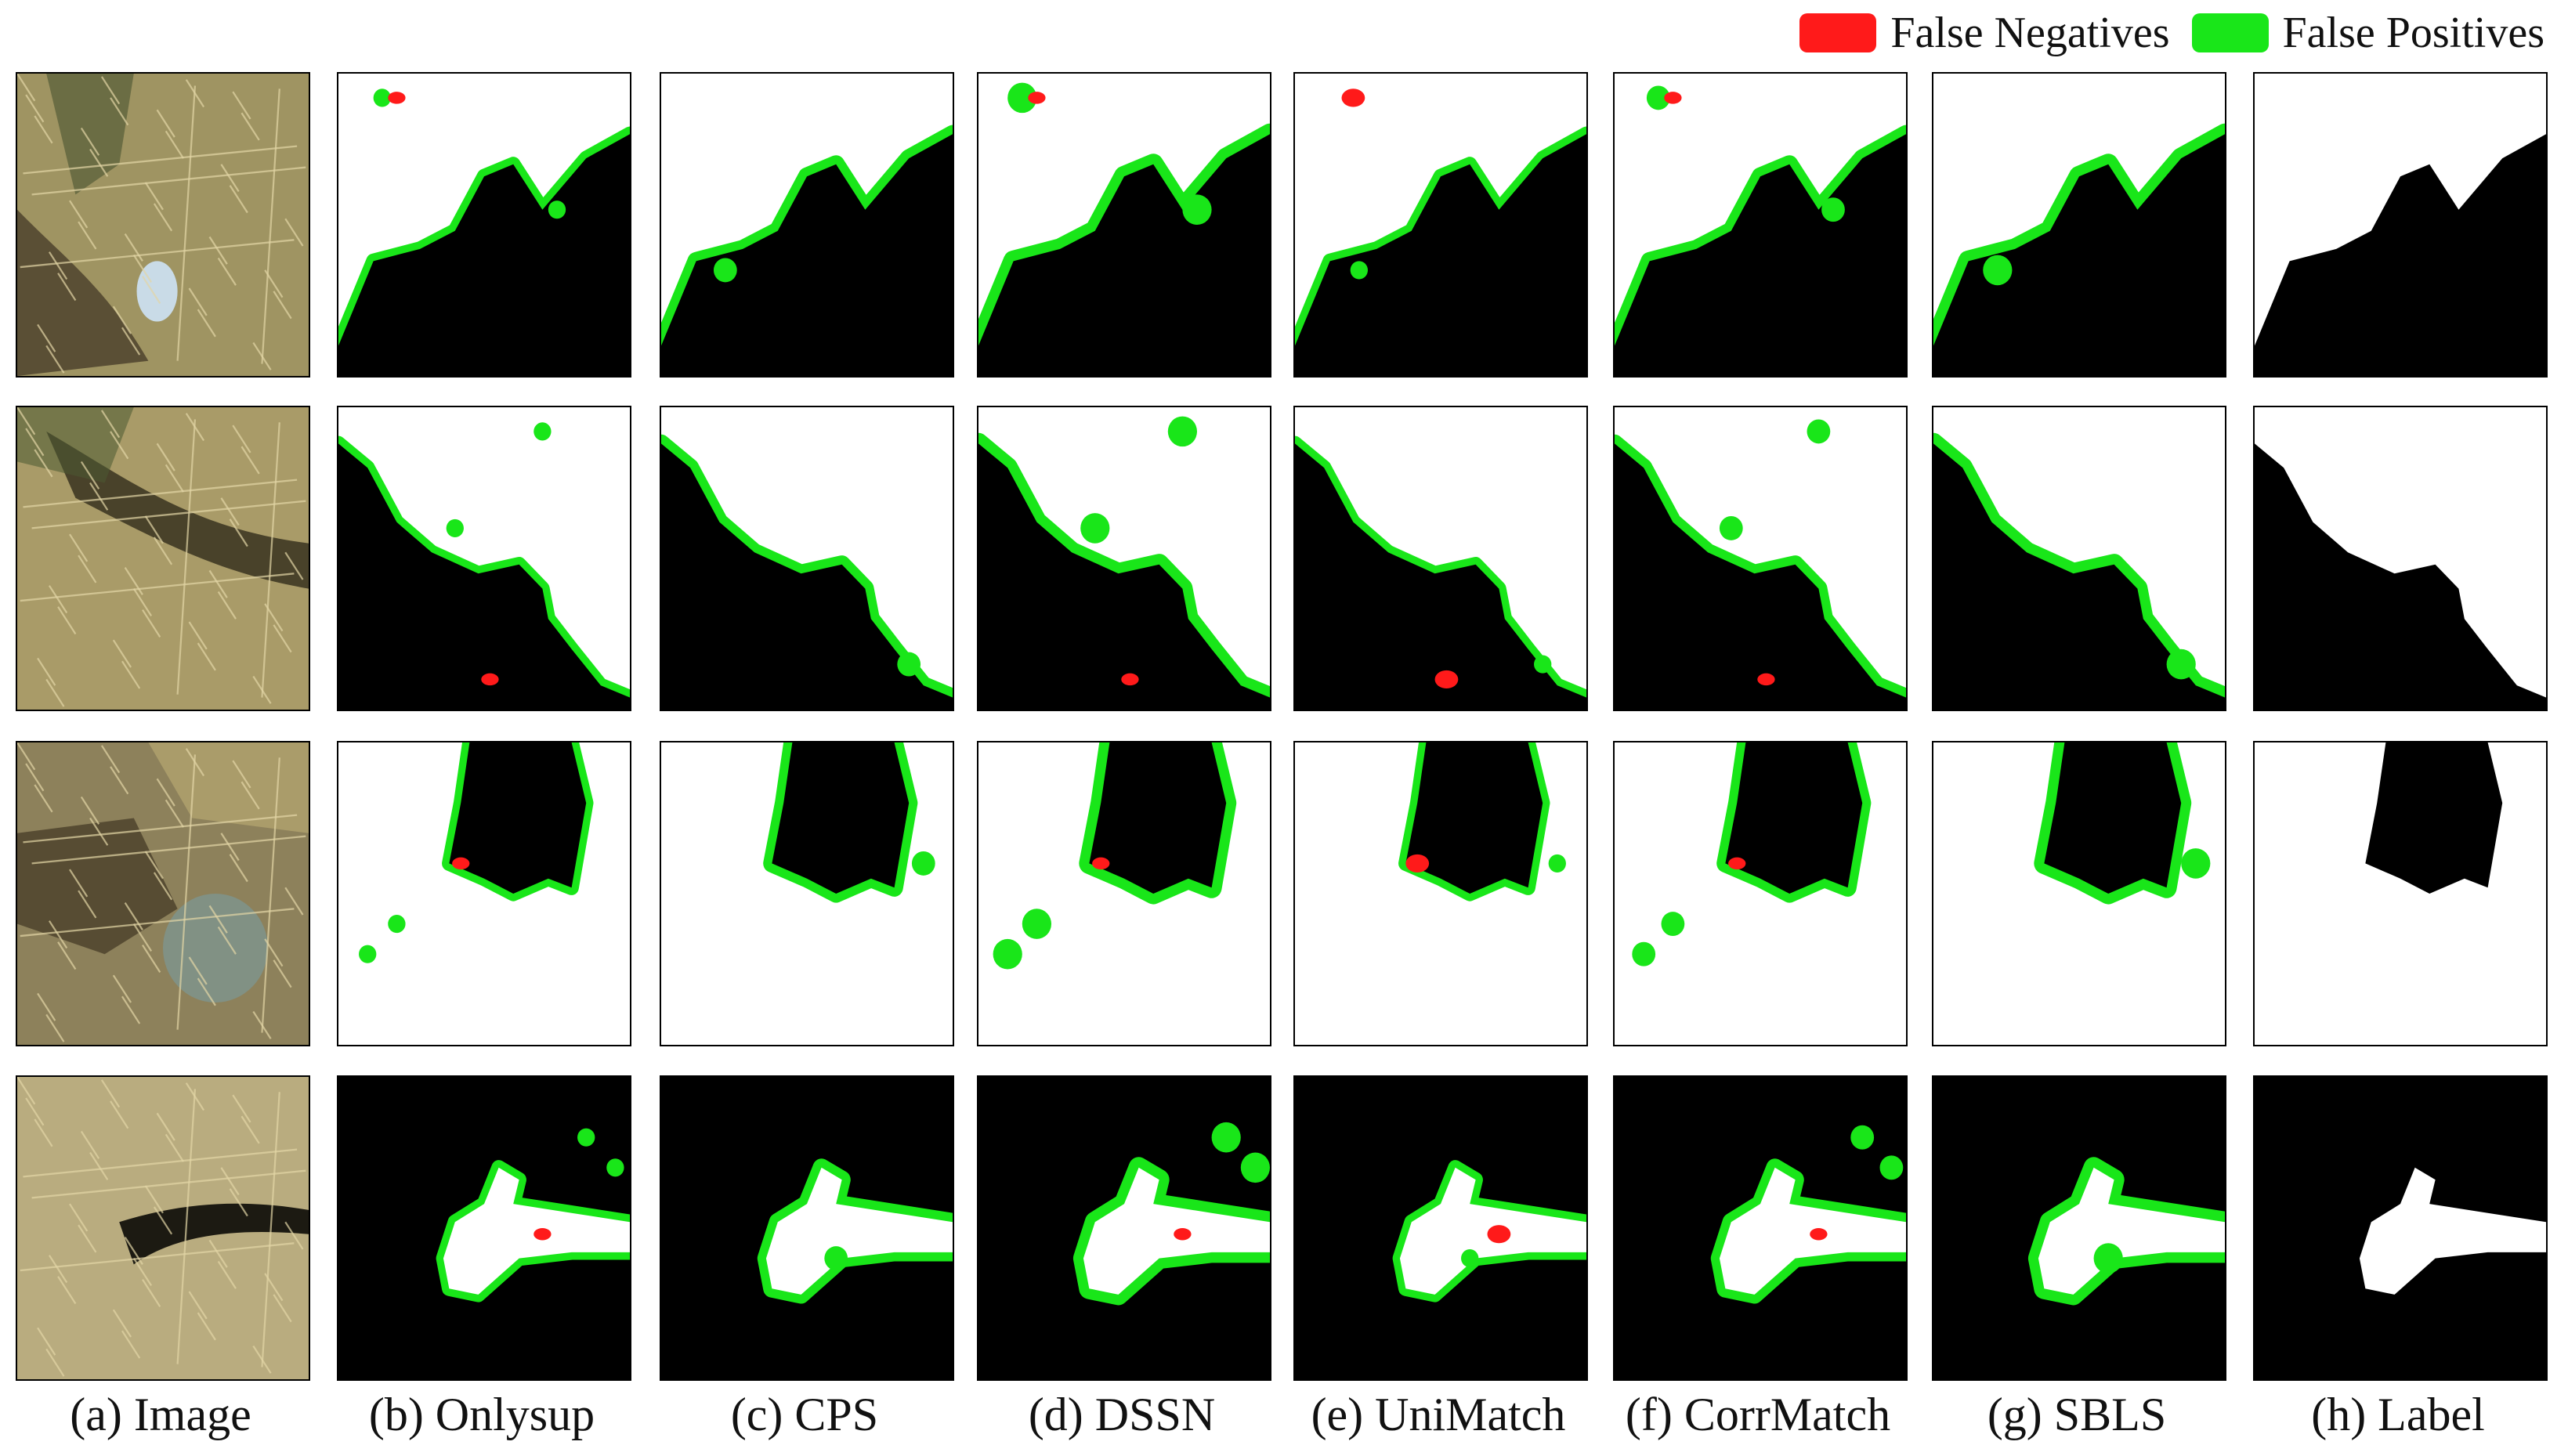 The height and width of the screenshot is (1456, 2568). I want to click on caption-sbls: (g) SBLS, so click(2077, 1414).